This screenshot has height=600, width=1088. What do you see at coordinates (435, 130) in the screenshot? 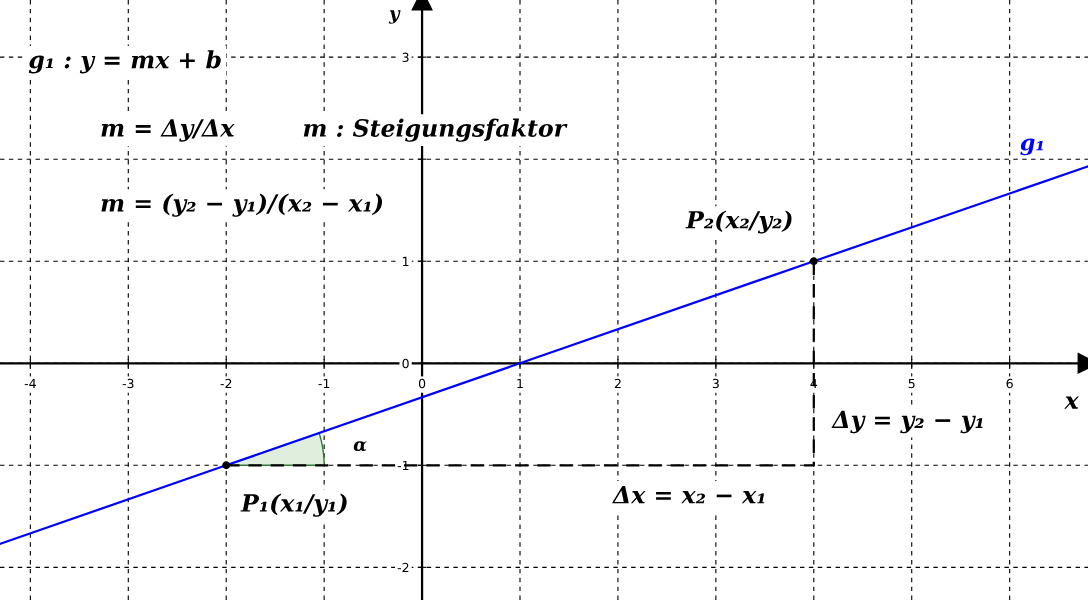
I see `annotation: m : Steigungsfaktor` at bounding box center [435, 130].